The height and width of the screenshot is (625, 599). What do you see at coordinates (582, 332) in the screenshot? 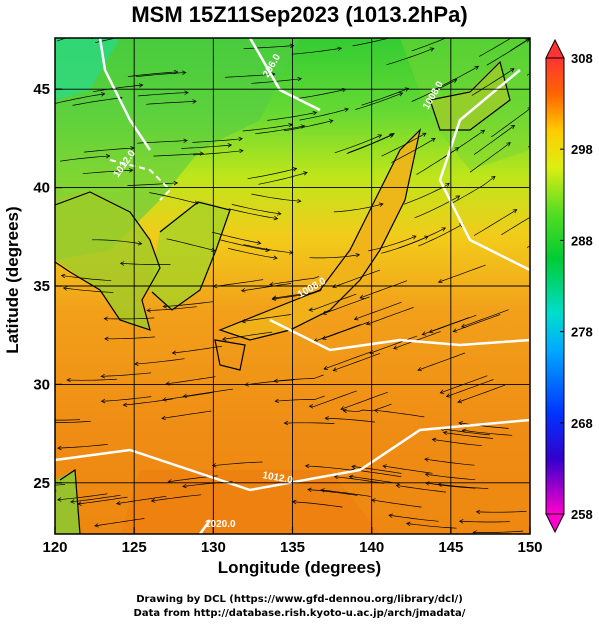
I see `colorbar-tick-label: 278` at bounding box center [582, 332].